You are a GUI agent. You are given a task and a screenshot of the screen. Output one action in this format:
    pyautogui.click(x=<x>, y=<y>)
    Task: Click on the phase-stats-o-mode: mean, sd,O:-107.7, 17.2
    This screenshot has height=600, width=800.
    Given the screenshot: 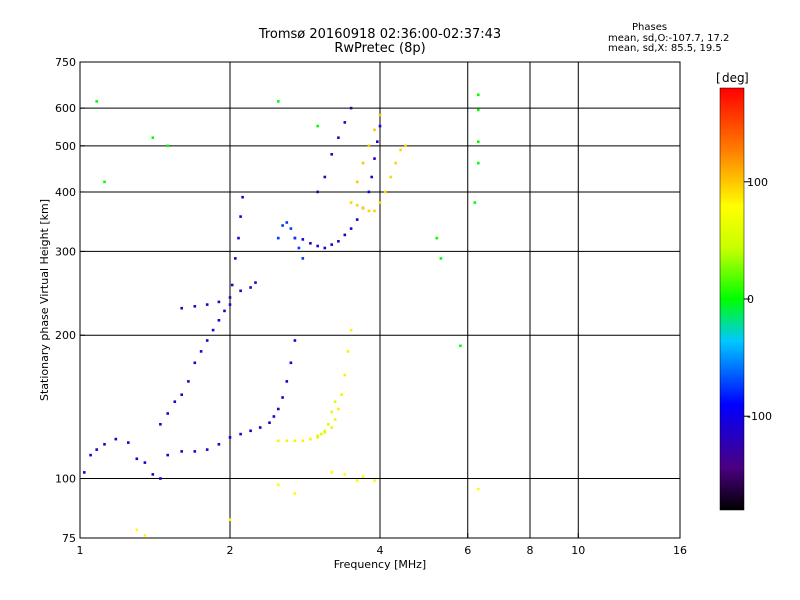 What is the action you would take?
    pyautogui.click(x=669, y=38)
    